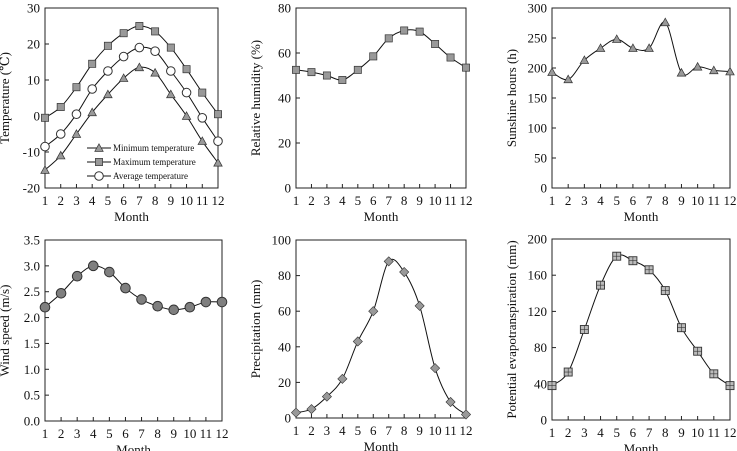 The image size is (737, 451). I want to click on y-axis-title: Precipitation (mm), so click(255, 329).